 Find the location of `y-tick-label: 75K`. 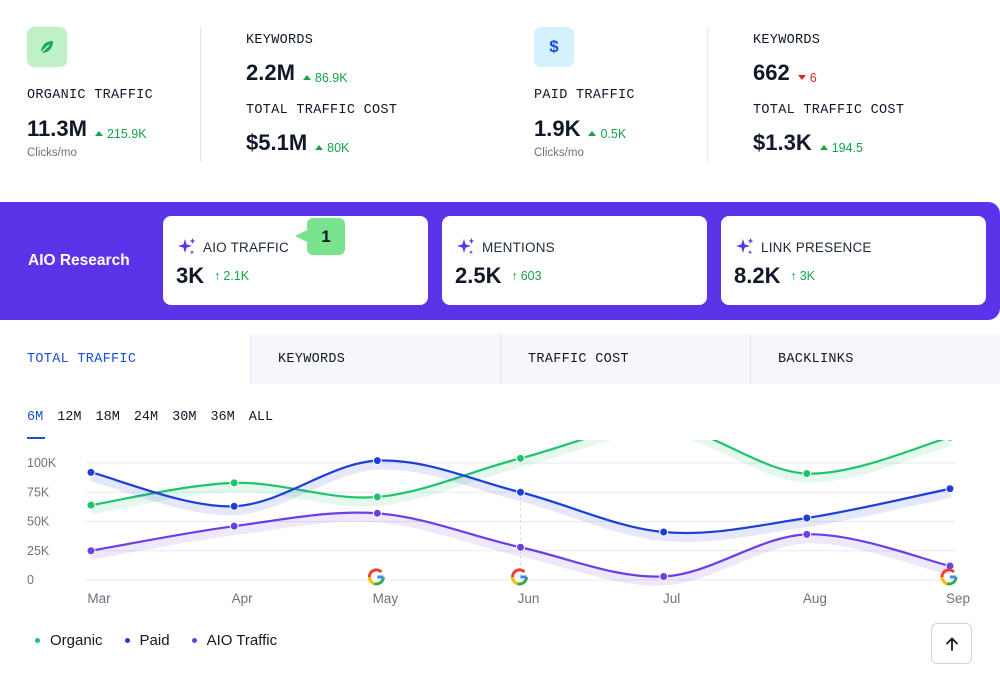

y-tick-label: 75K is located at coordinates (38, 492).